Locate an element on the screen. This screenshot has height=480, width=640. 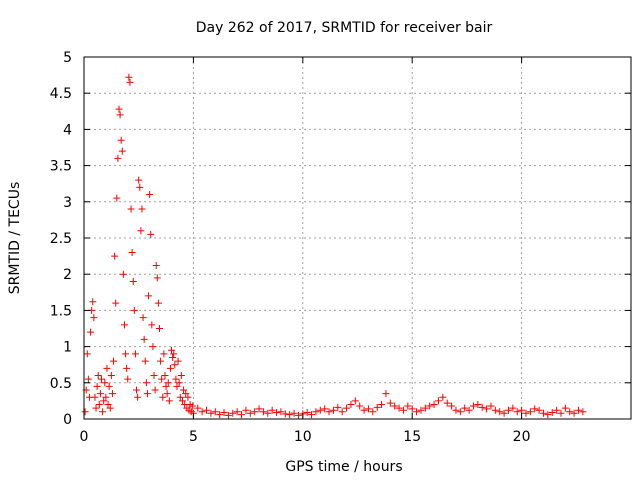
y-axis-title: SRMTID / TECUs is located at coordinates (15, 238).